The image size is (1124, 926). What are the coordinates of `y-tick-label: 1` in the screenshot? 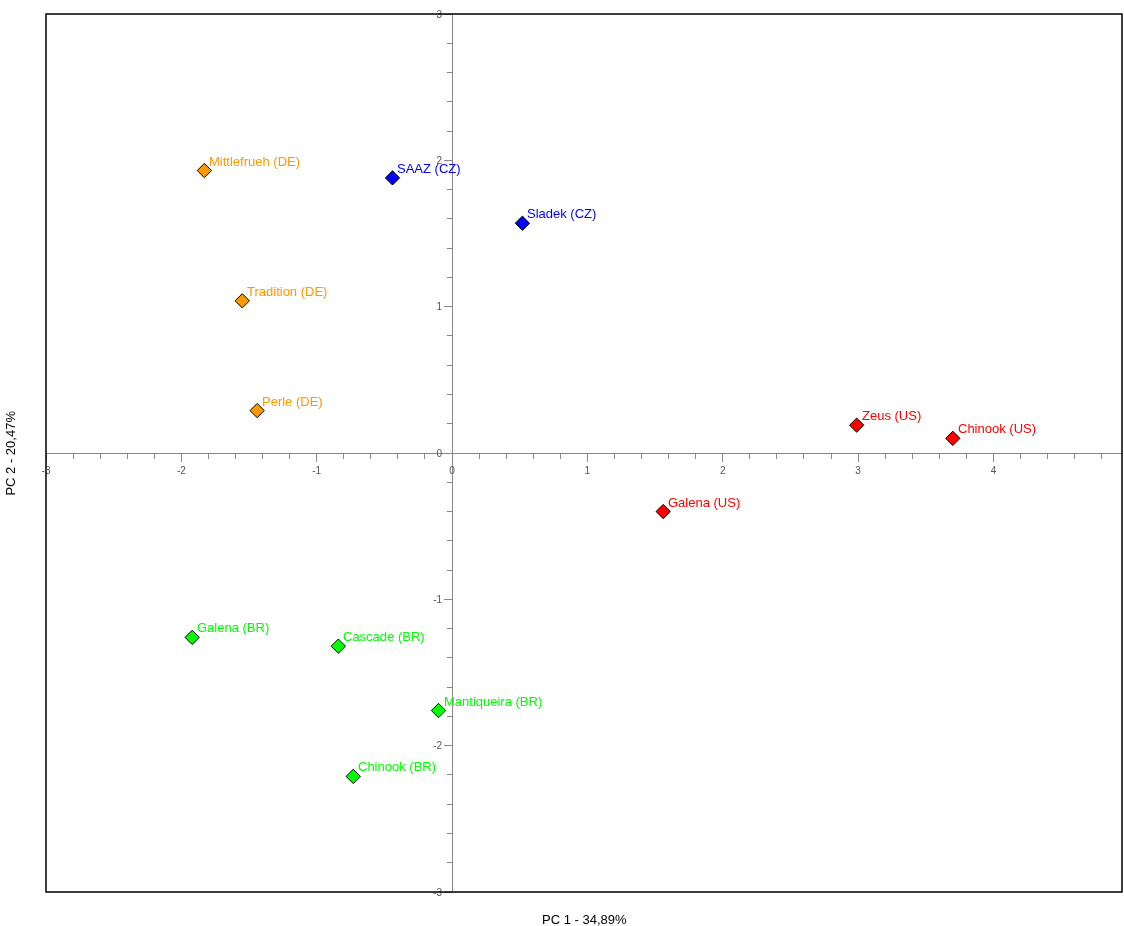 It's located at (439, 307).